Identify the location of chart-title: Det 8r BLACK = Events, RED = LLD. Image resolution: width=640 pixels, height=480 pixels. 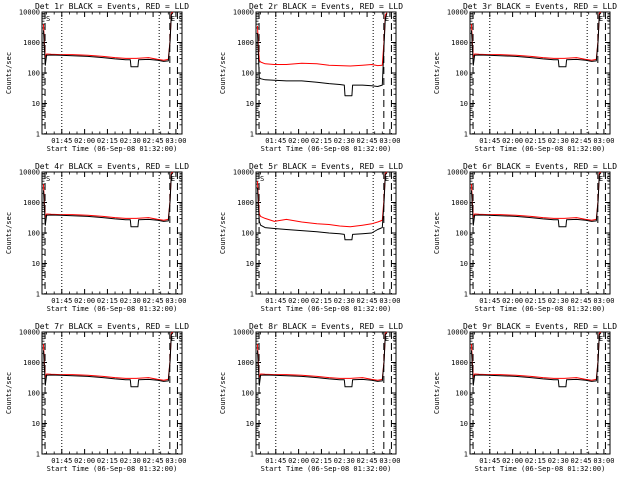
(326, 326).